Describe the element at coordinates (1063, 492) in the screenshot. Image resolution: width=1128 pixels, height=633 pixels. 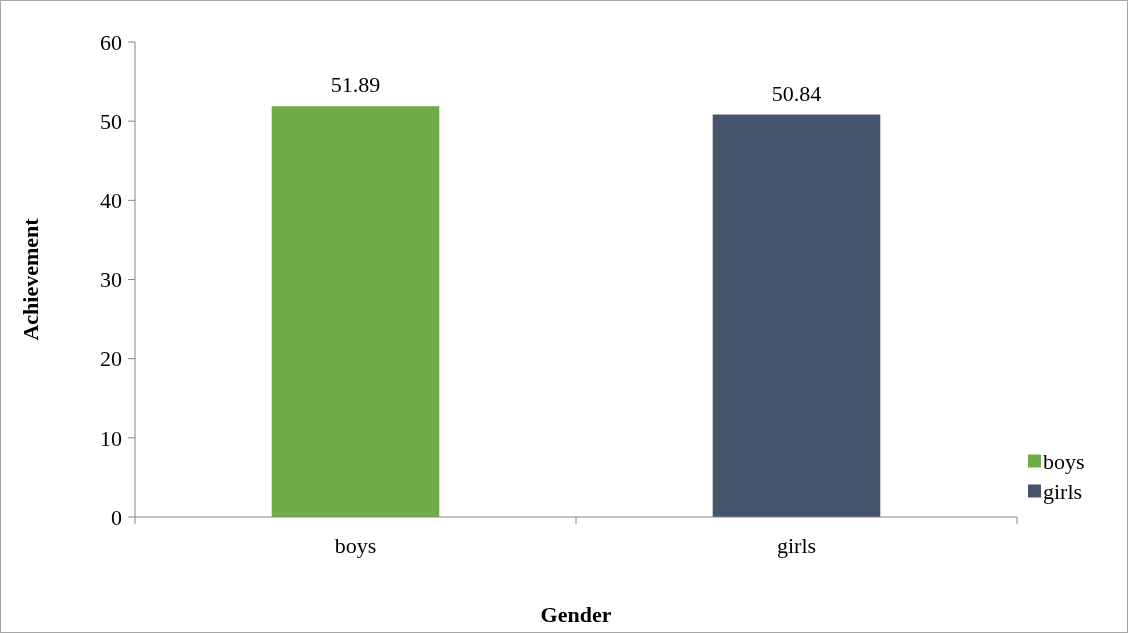
I see `legend-label: girls` at that location.